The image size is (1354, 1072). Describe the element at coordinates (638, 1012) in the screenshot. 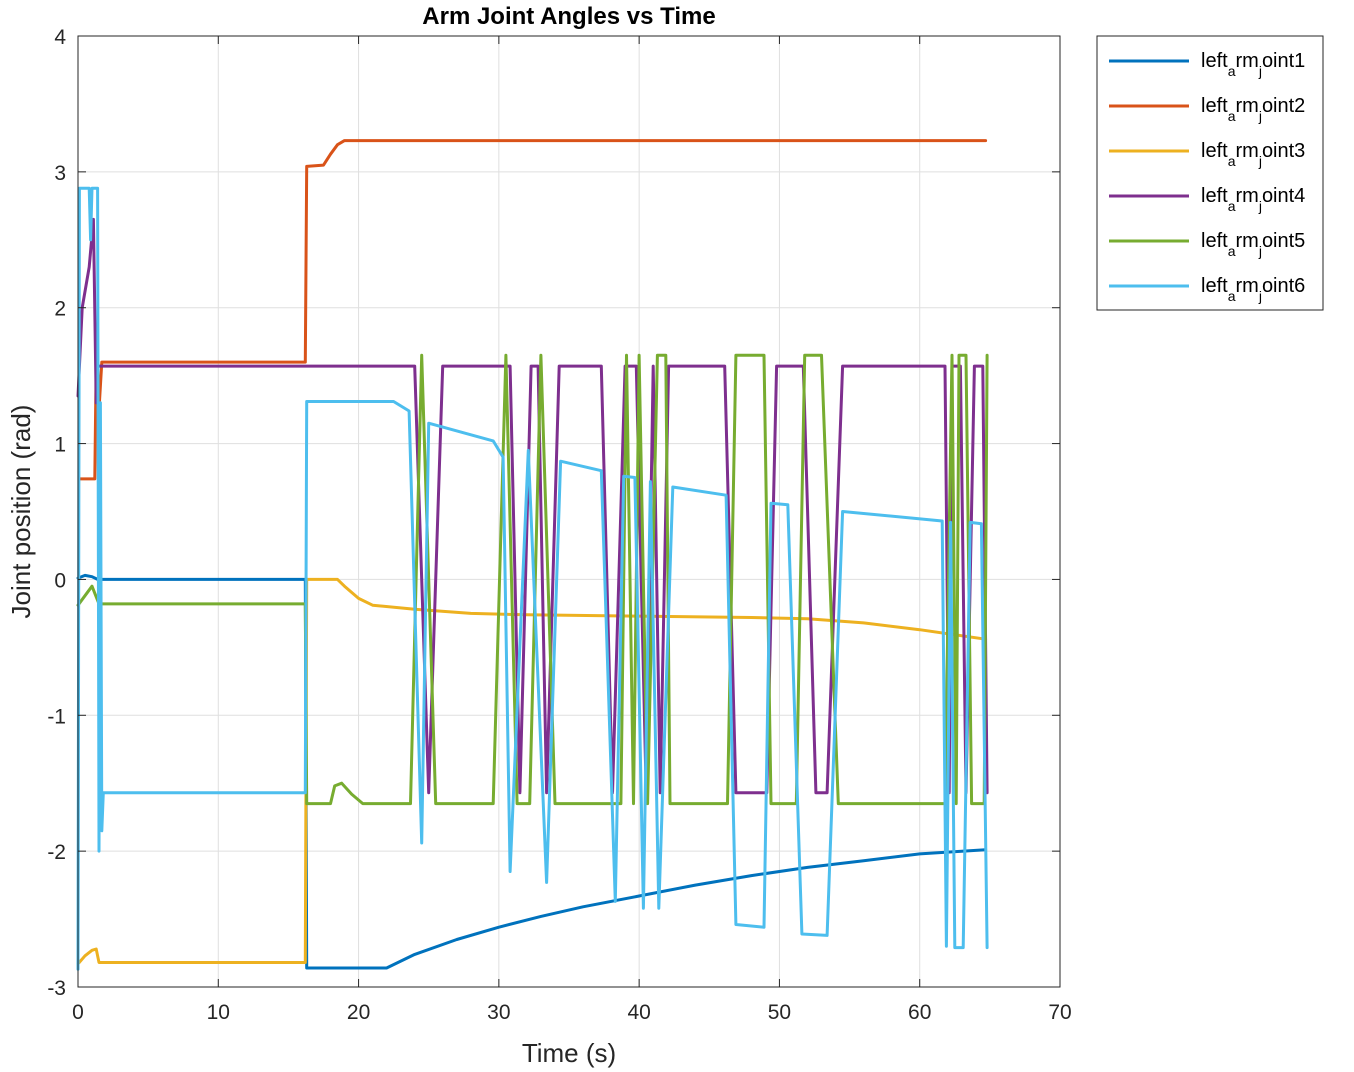

I see `x-tick-label: 40` at that location.